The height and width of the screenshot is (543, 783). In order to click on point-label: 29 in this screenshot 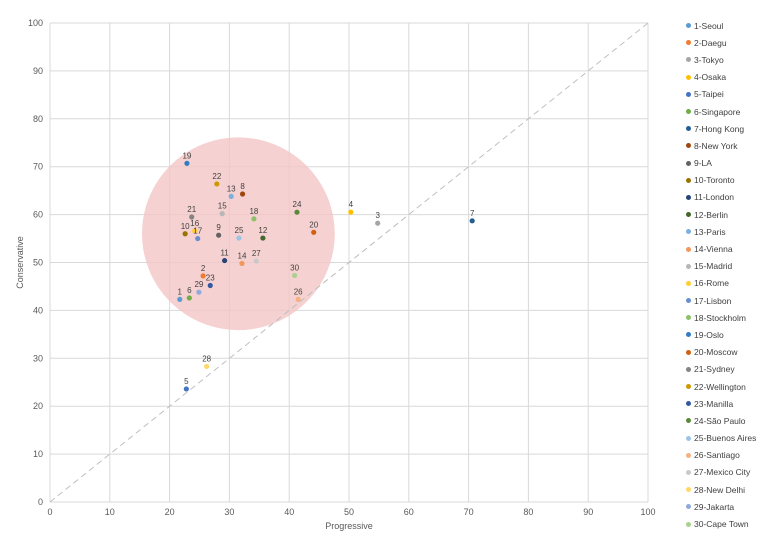, I will do `click(198, 284)`.